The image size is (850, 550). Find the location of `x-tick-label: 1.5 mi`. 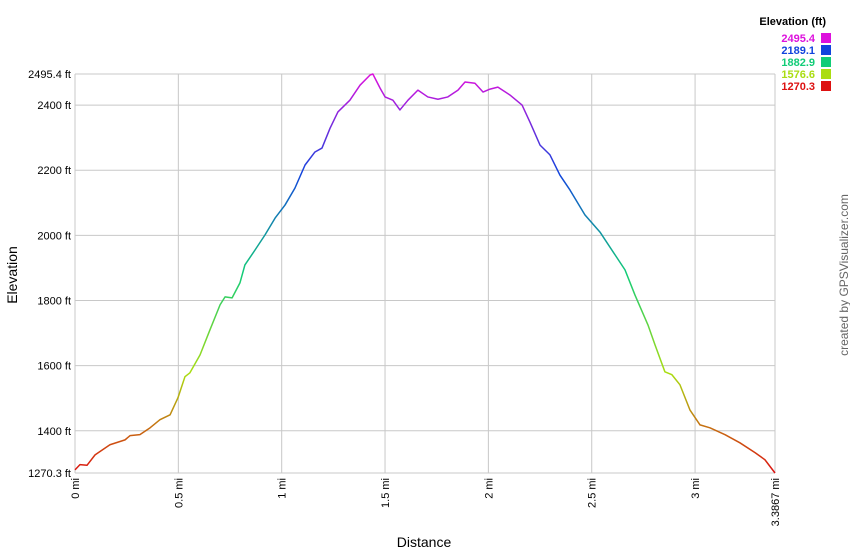

x-tick-label: 1.5 mi is located at coordinates (386, 493).